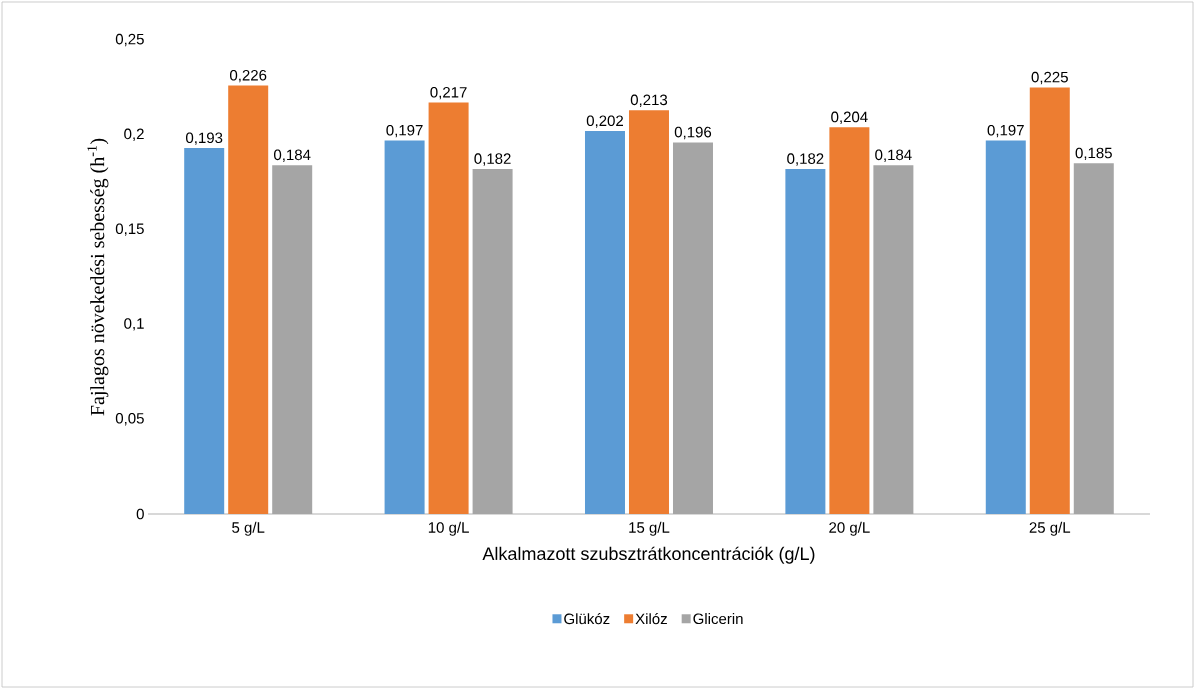  Describe the element at coordinates (98, 277) in the screenshot. I see `y-axis-title: Fajlagos növekedési sebesség (h$^{-1}$)` at that location.